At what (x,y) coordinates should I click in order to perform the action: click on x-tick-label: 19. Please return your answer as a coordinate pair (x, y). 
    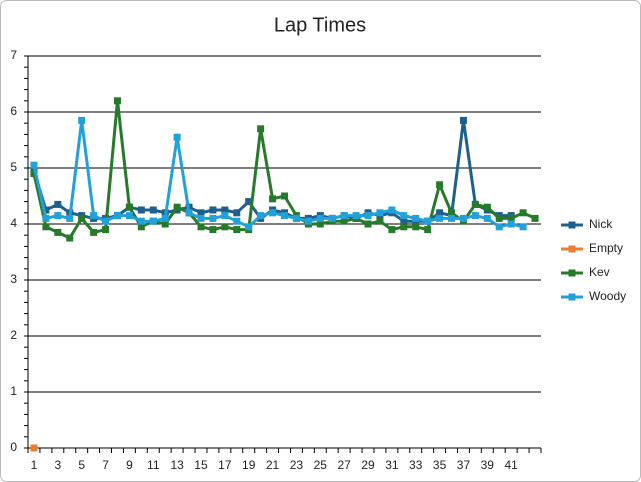
    Looking at the image, I should click on (249, 465).